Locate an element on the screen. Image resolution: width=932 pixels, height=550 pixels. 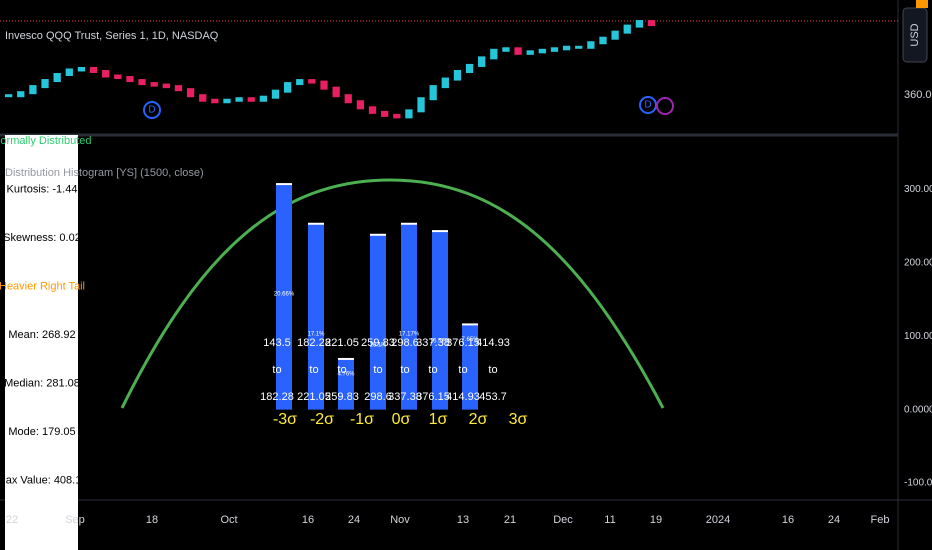
sigma-label: -3σ is located at coordinates (285, 419).